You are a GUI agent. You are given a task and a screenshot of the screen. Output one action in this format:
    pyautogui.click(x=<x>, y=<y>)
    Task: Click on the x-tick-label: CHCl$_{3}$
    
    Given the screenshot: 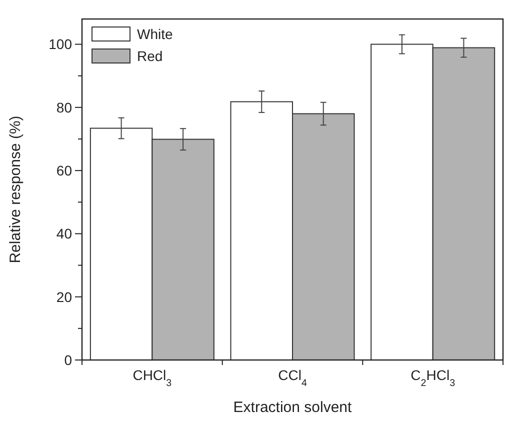 What is the action you would take?
    pyautogui.click(x=152, y=377)
    